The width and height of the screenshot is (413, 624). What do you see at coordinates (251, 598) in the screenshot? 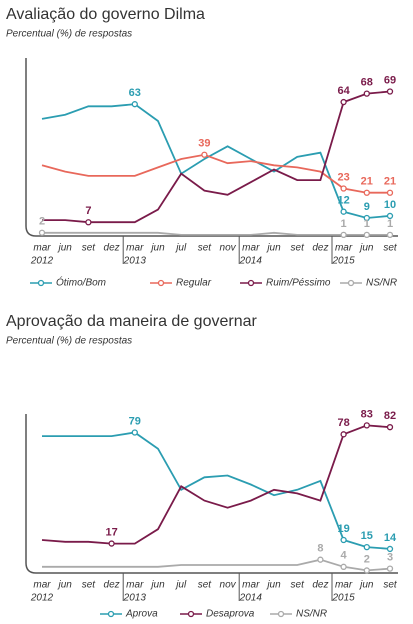
I see `x-year-label: 2014` at bounding box center [251, 598].